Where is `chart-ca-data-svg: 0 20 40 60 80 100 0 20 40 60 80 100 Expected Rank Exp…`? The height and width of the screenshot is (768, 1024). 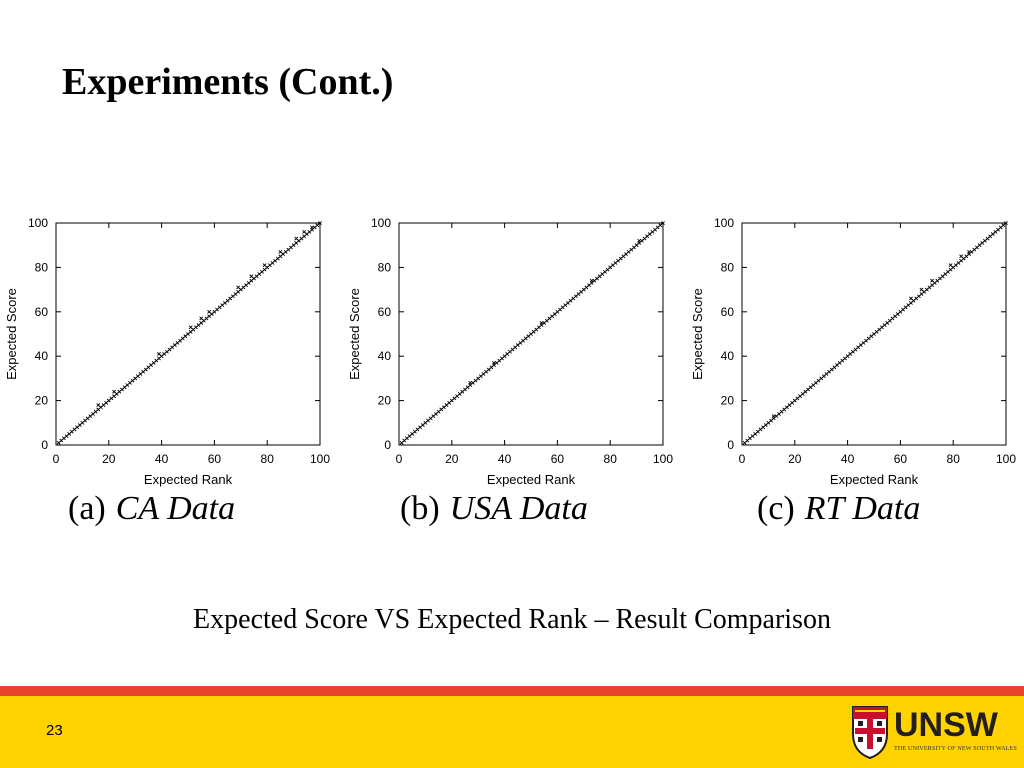 chart-ca-data-svg: 0 20 40 60 80 100 0 20 40 60 80 100 Expected Rank Exp… is located at coordinates (167, 351).